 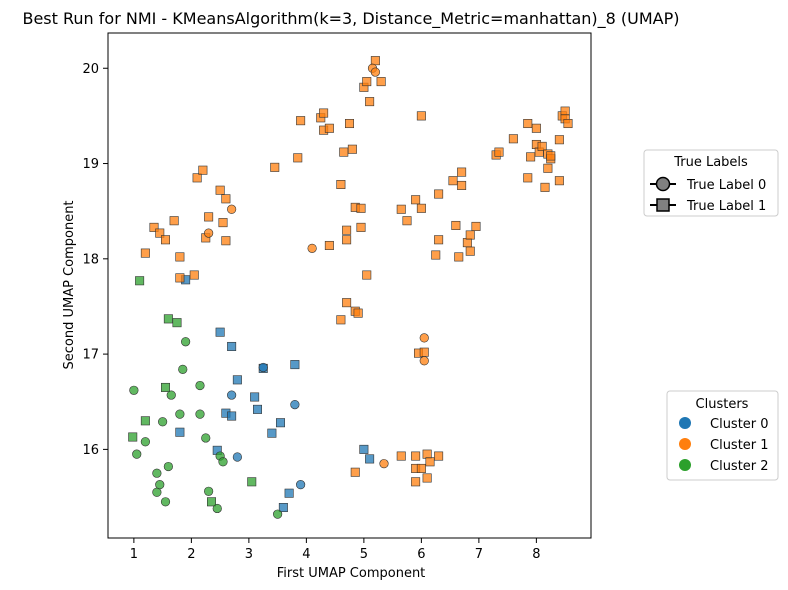 What do you see at coordinates (722, 435) in the screenshot?
I see `legend-frame` at bounding box center [722, 435].